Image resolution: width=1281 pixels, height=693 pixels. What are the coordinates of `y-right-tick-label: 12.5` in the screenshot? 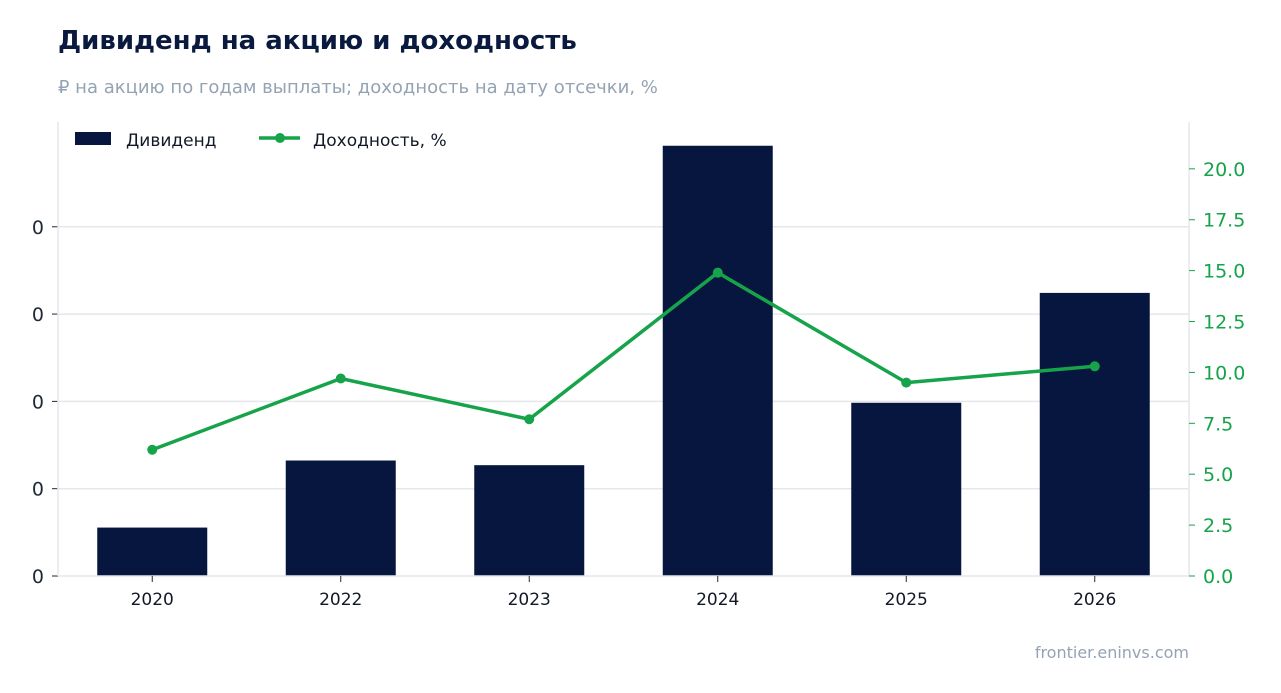 It's located at (1224, 323).